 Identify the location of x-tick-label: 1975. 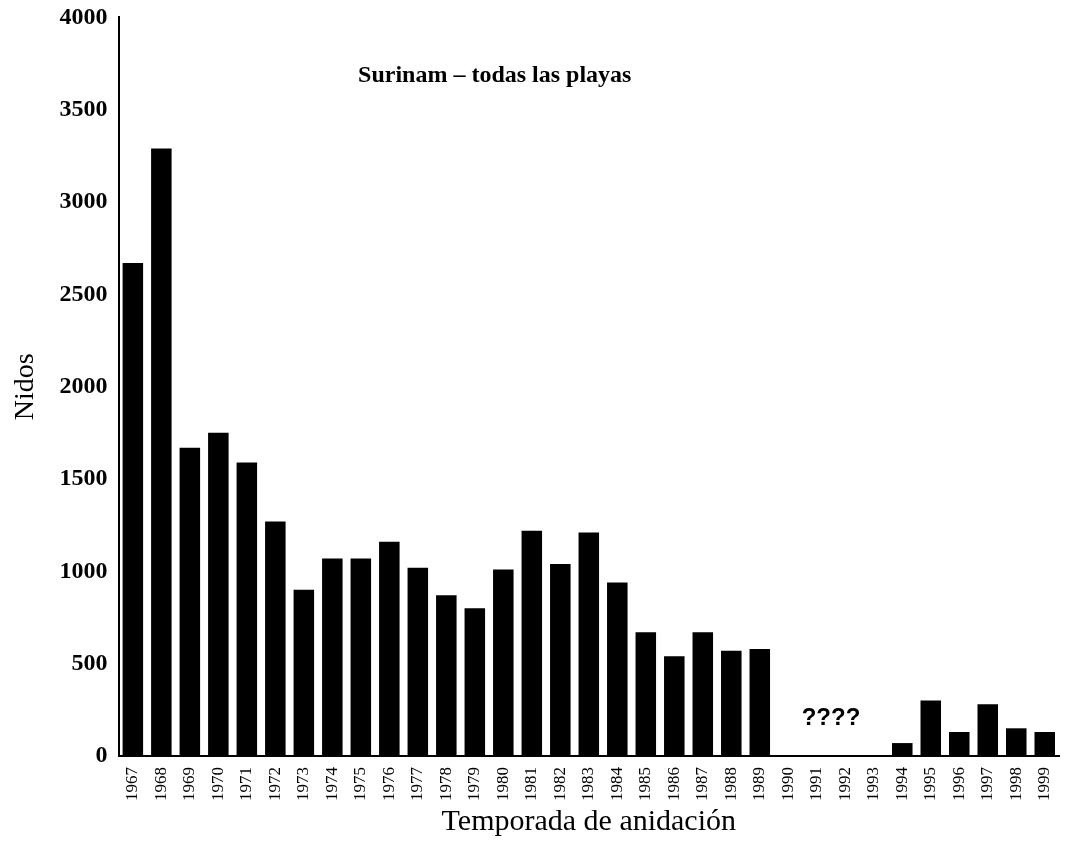
(360, 784).